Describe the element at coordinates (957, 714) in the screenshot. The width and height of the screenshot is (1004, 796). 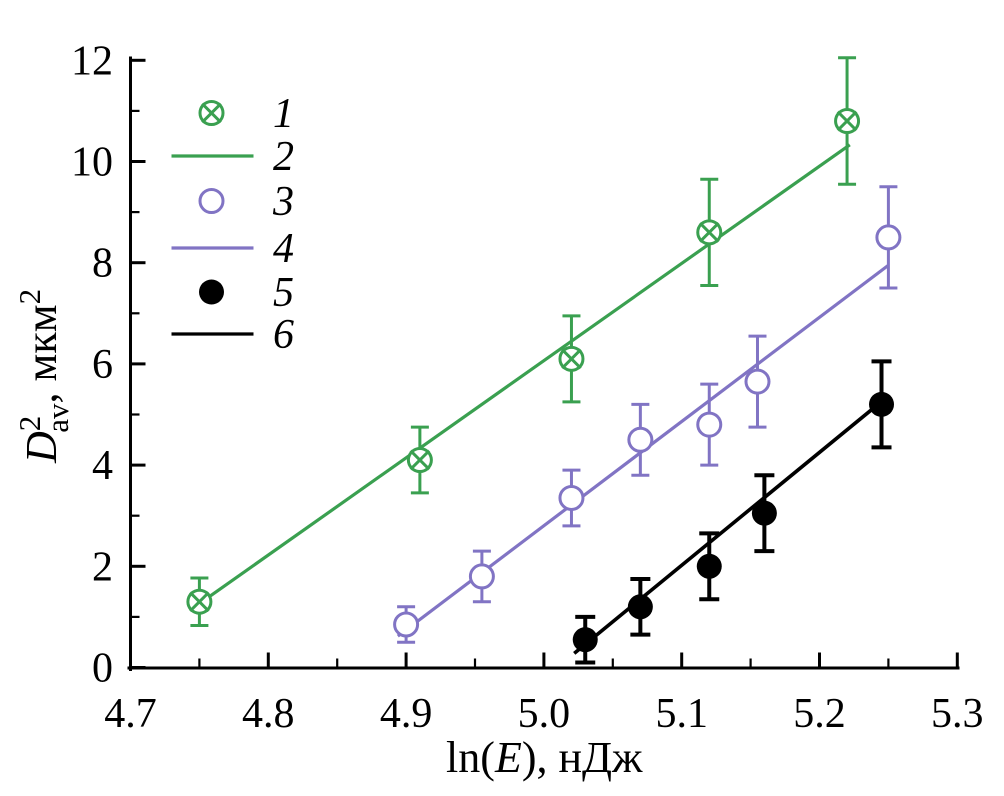
I see `x-tick-label: 5.3` at that location.